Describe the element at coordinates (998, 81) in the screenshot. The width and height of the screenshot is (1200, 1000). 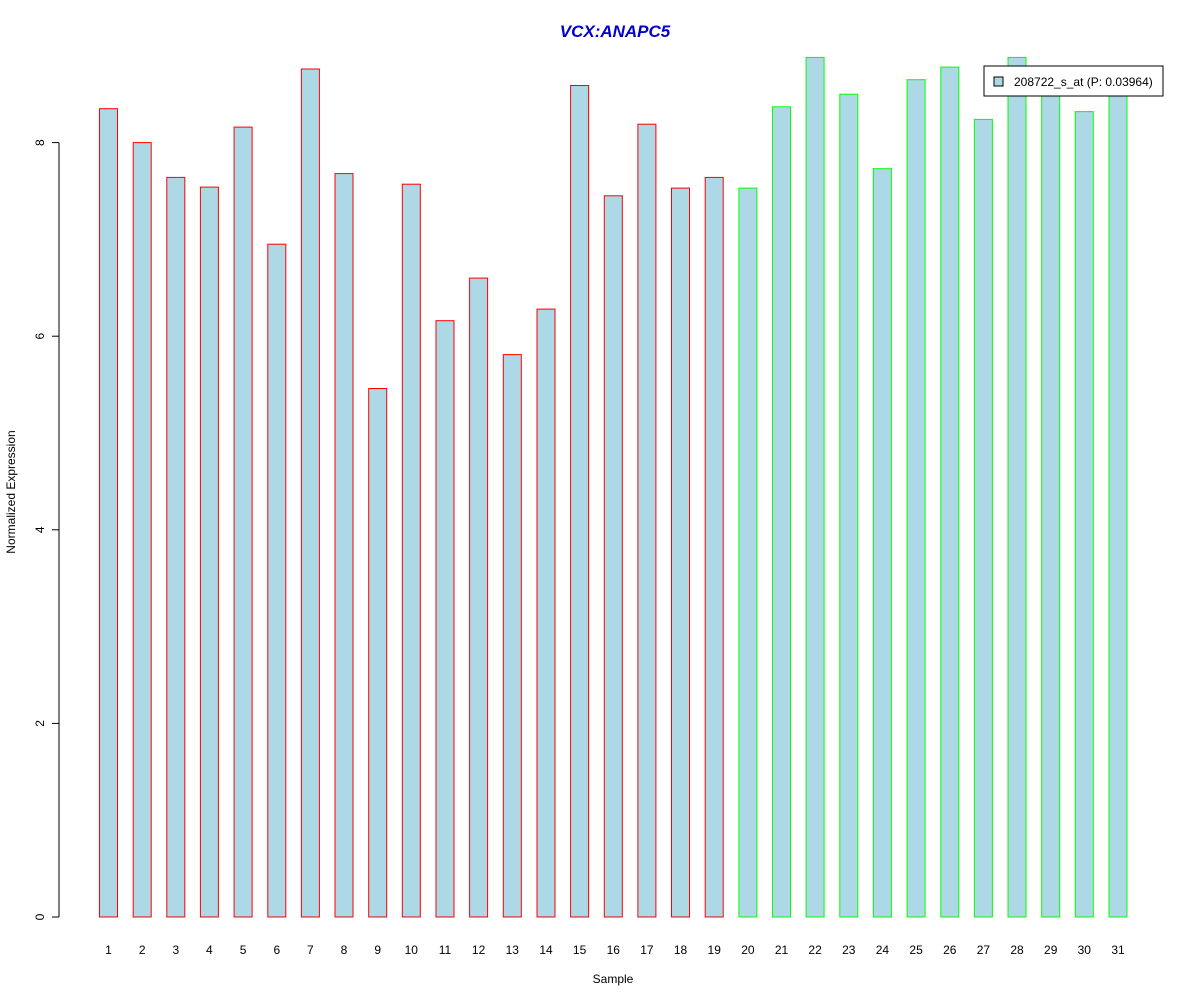
I see `legend-swatch` at that location.